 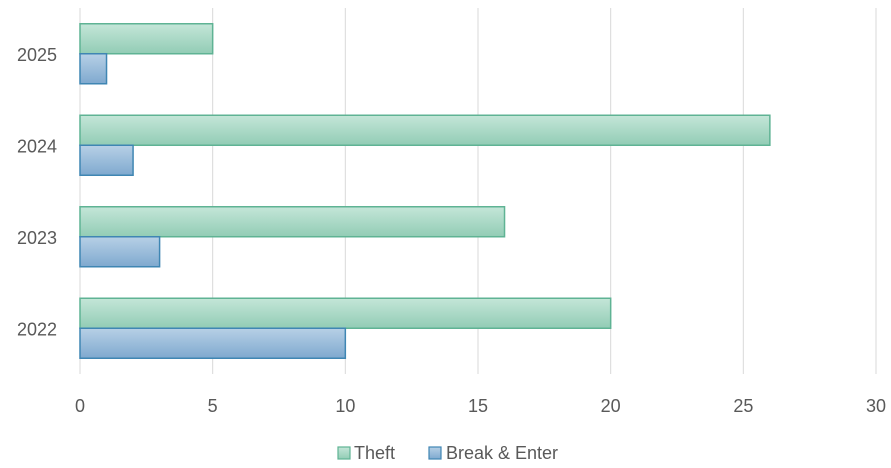 What do you see at coordinates (213, 343) in the screenshot?
I see `bar-break-enter-2022` at bounding box center [213, 343].